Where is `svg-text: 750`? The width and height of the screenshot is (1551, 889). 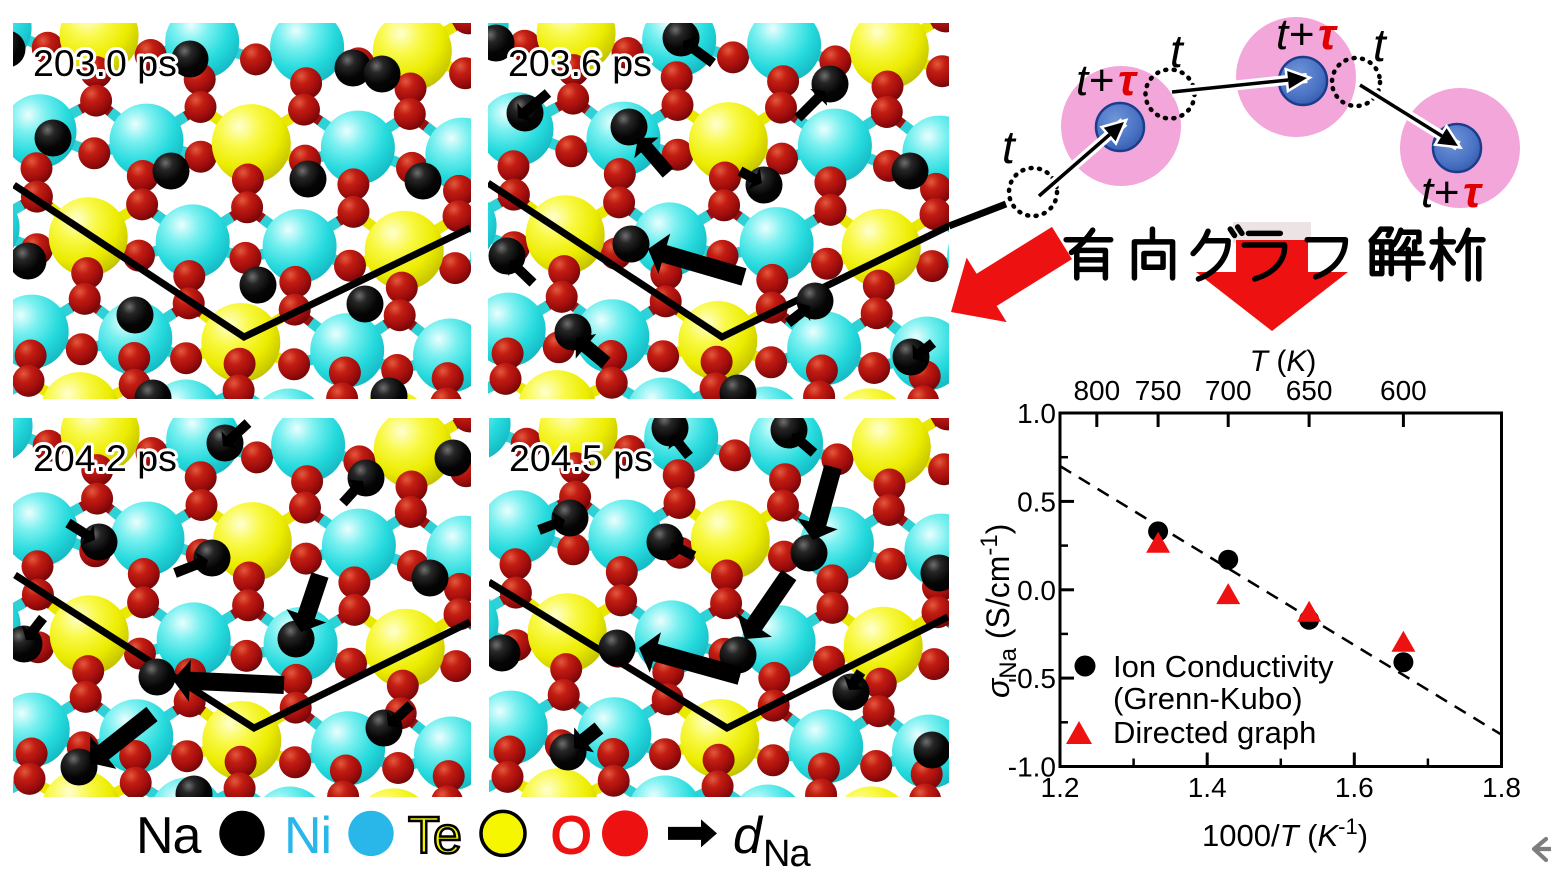
svg-text: 750 is located at coordinates (1158, 390).